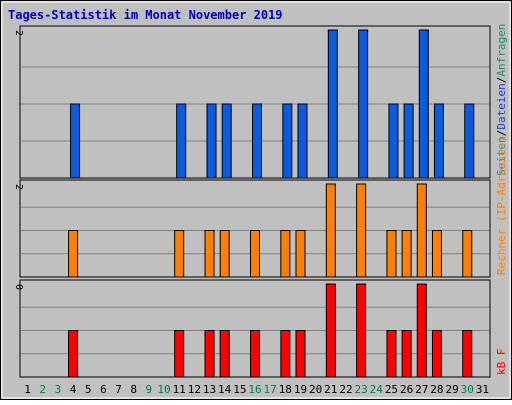 This screenshot has height=405, width=512. I want to click on x-tick-label-day-1: 1, so click(27, 389).